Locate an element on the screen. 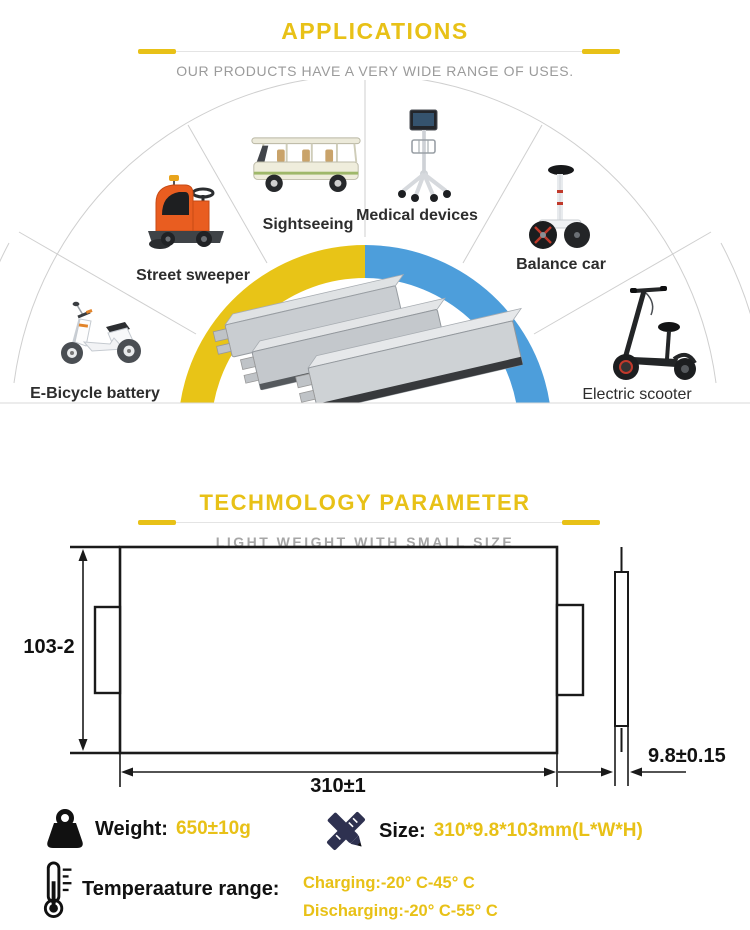 The image size is (750, 930). street-sweeper-icon is located at coordinates (186, 212).